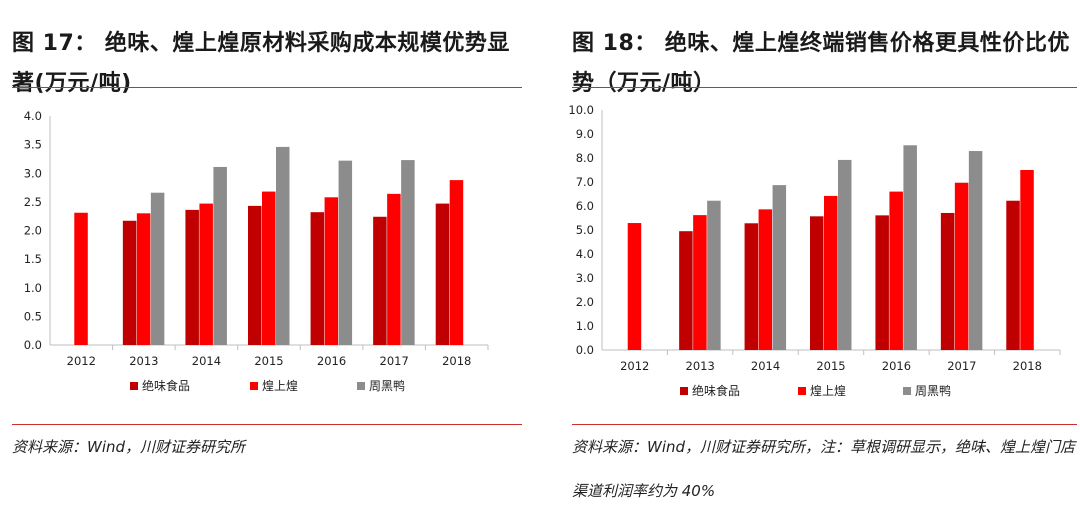  I want to click on y-tick-label: 8.0, so click(585, 158).